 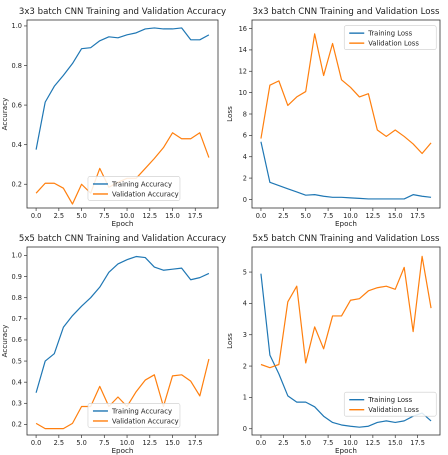 What do you see at coordinates (243, 72) in the screenshot?
I see `y-tick-label: 12` at bounding box center [243, 72].